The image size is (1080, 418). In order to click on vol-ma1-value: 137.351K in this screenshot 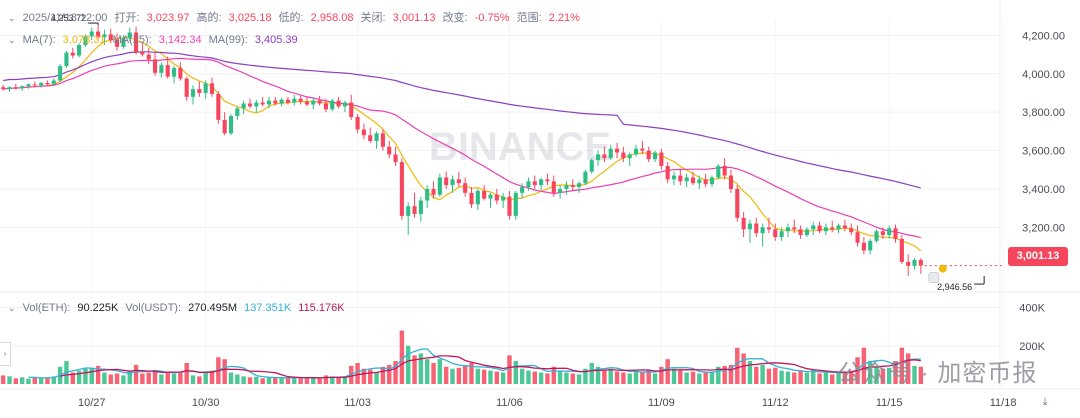, I will do `click(268, 308)`.